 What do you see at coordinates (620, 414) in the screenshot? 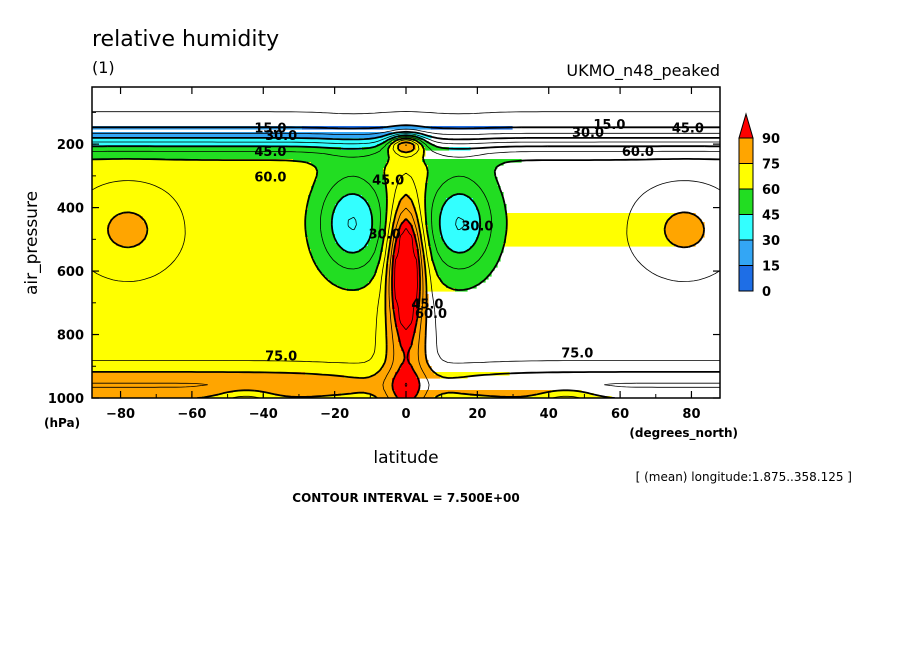
I see `x-tick-label: 60` at bounding box center [620, 414].